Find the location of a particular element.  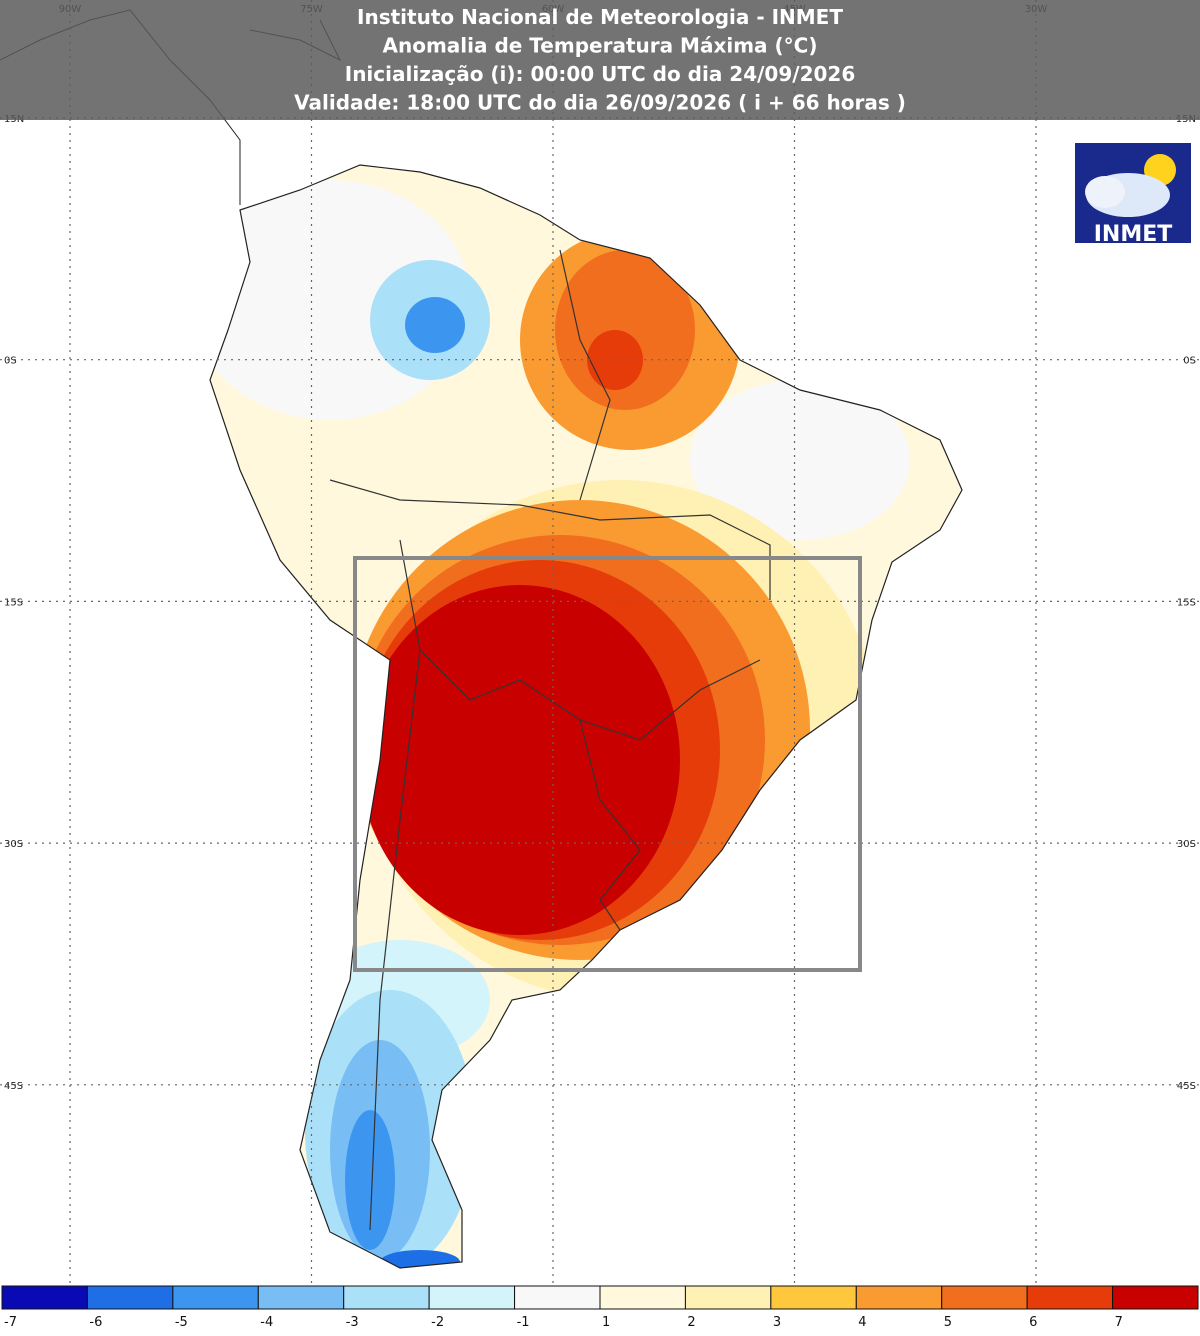

logo-text: INMET is located at coordinates (1133, 234).